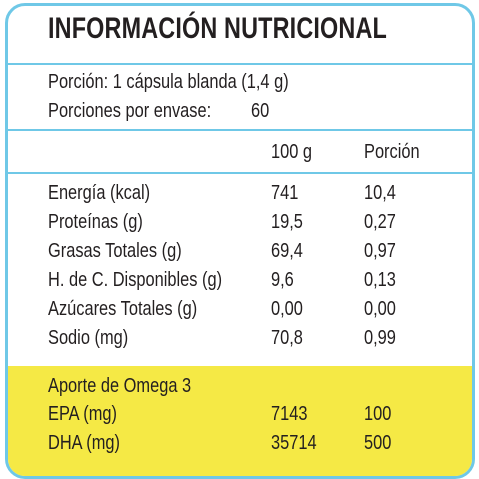 This screenshot has width=479, height=479. I want to click on omega-3-heading: Aporte de Omega 3, so click(120, 386).